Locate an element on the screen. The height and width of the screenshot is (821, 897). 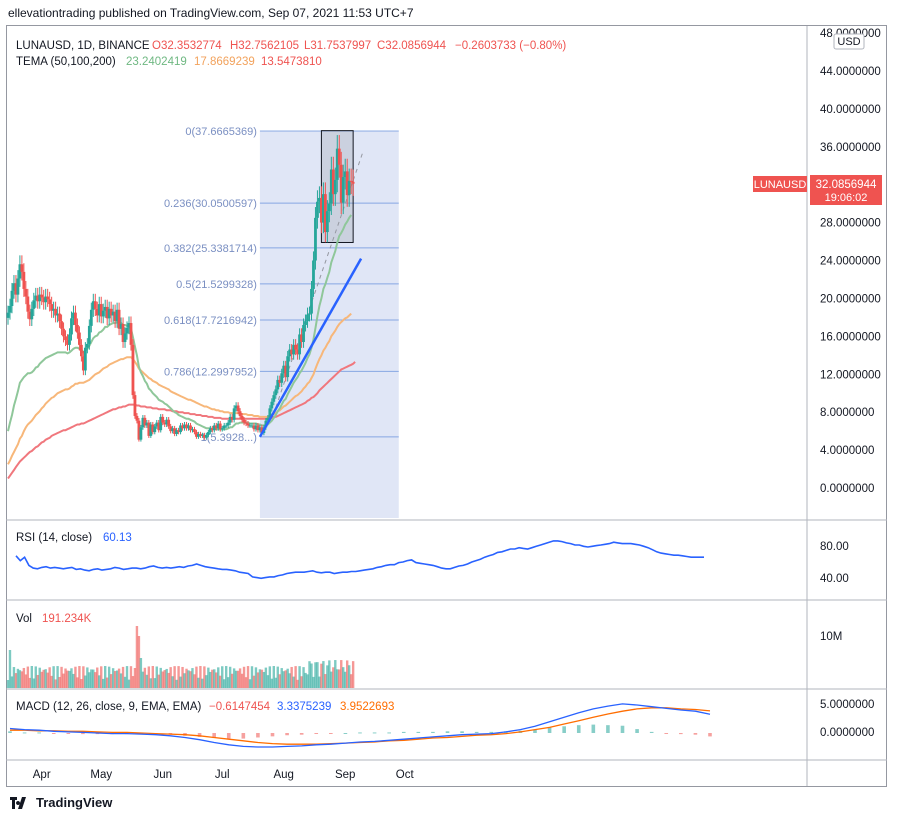
trendline is located at coordinates (310, 347).